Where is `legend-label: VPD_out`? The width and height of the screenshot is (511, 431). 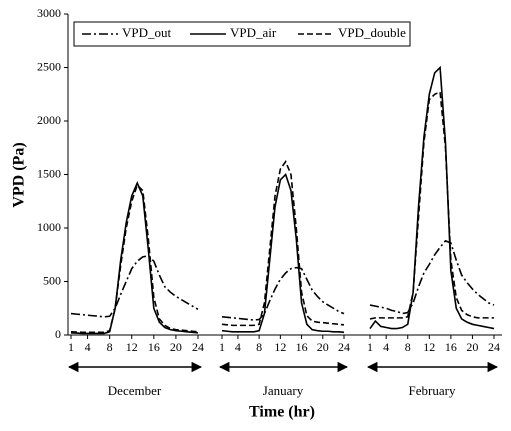 legend-label: VPD_out is located at coordinates (147, 32).